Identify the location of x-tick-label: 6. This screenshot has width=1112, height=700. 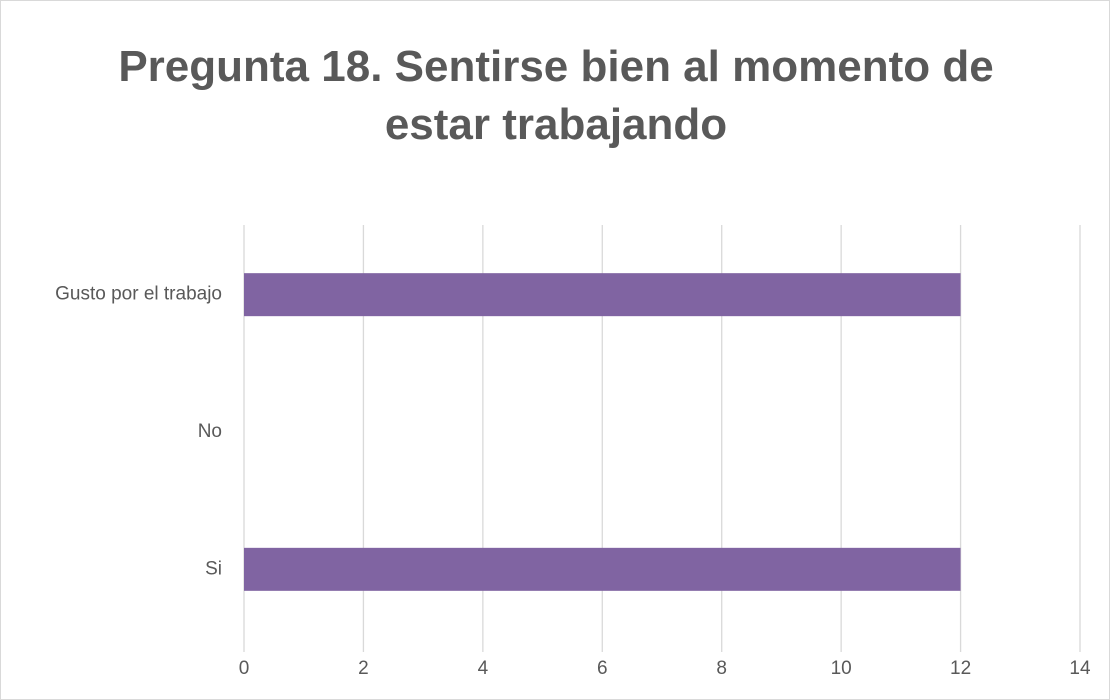
(602, 668).